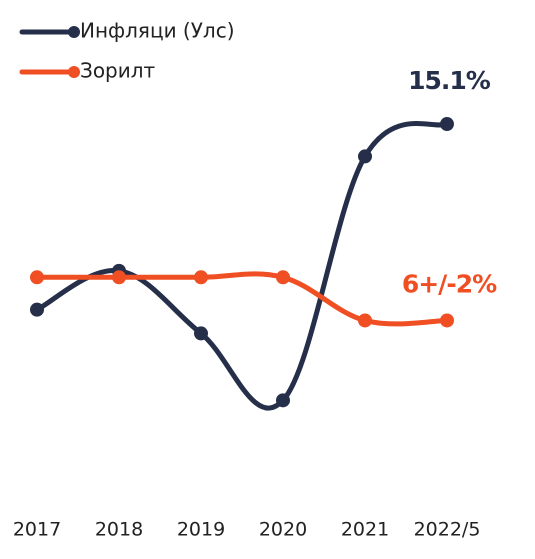 This screenshot has height=559, width=535. I want to click on series-line, so click(242, 299).